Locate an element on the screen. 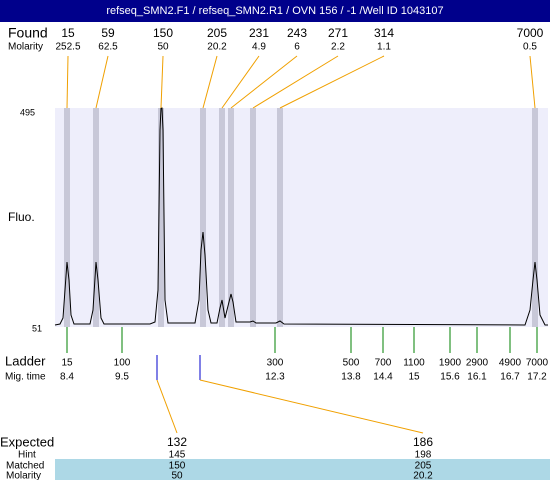 This screenshot has width=550, height=480. found-label: Found is located at coordinates (28, 33).